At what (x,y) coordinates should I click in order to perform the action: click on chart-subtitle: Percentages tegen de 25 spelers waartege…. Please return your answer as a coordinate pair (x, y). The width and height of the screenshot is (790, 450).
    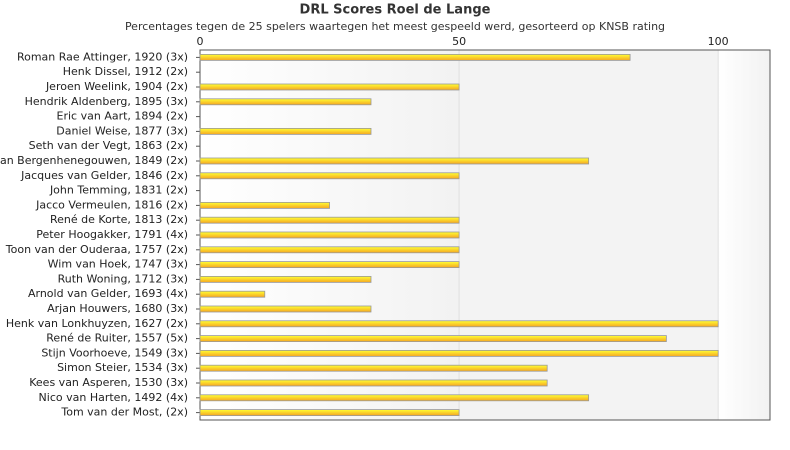
    Looking at the image, I should click on (395, 26).